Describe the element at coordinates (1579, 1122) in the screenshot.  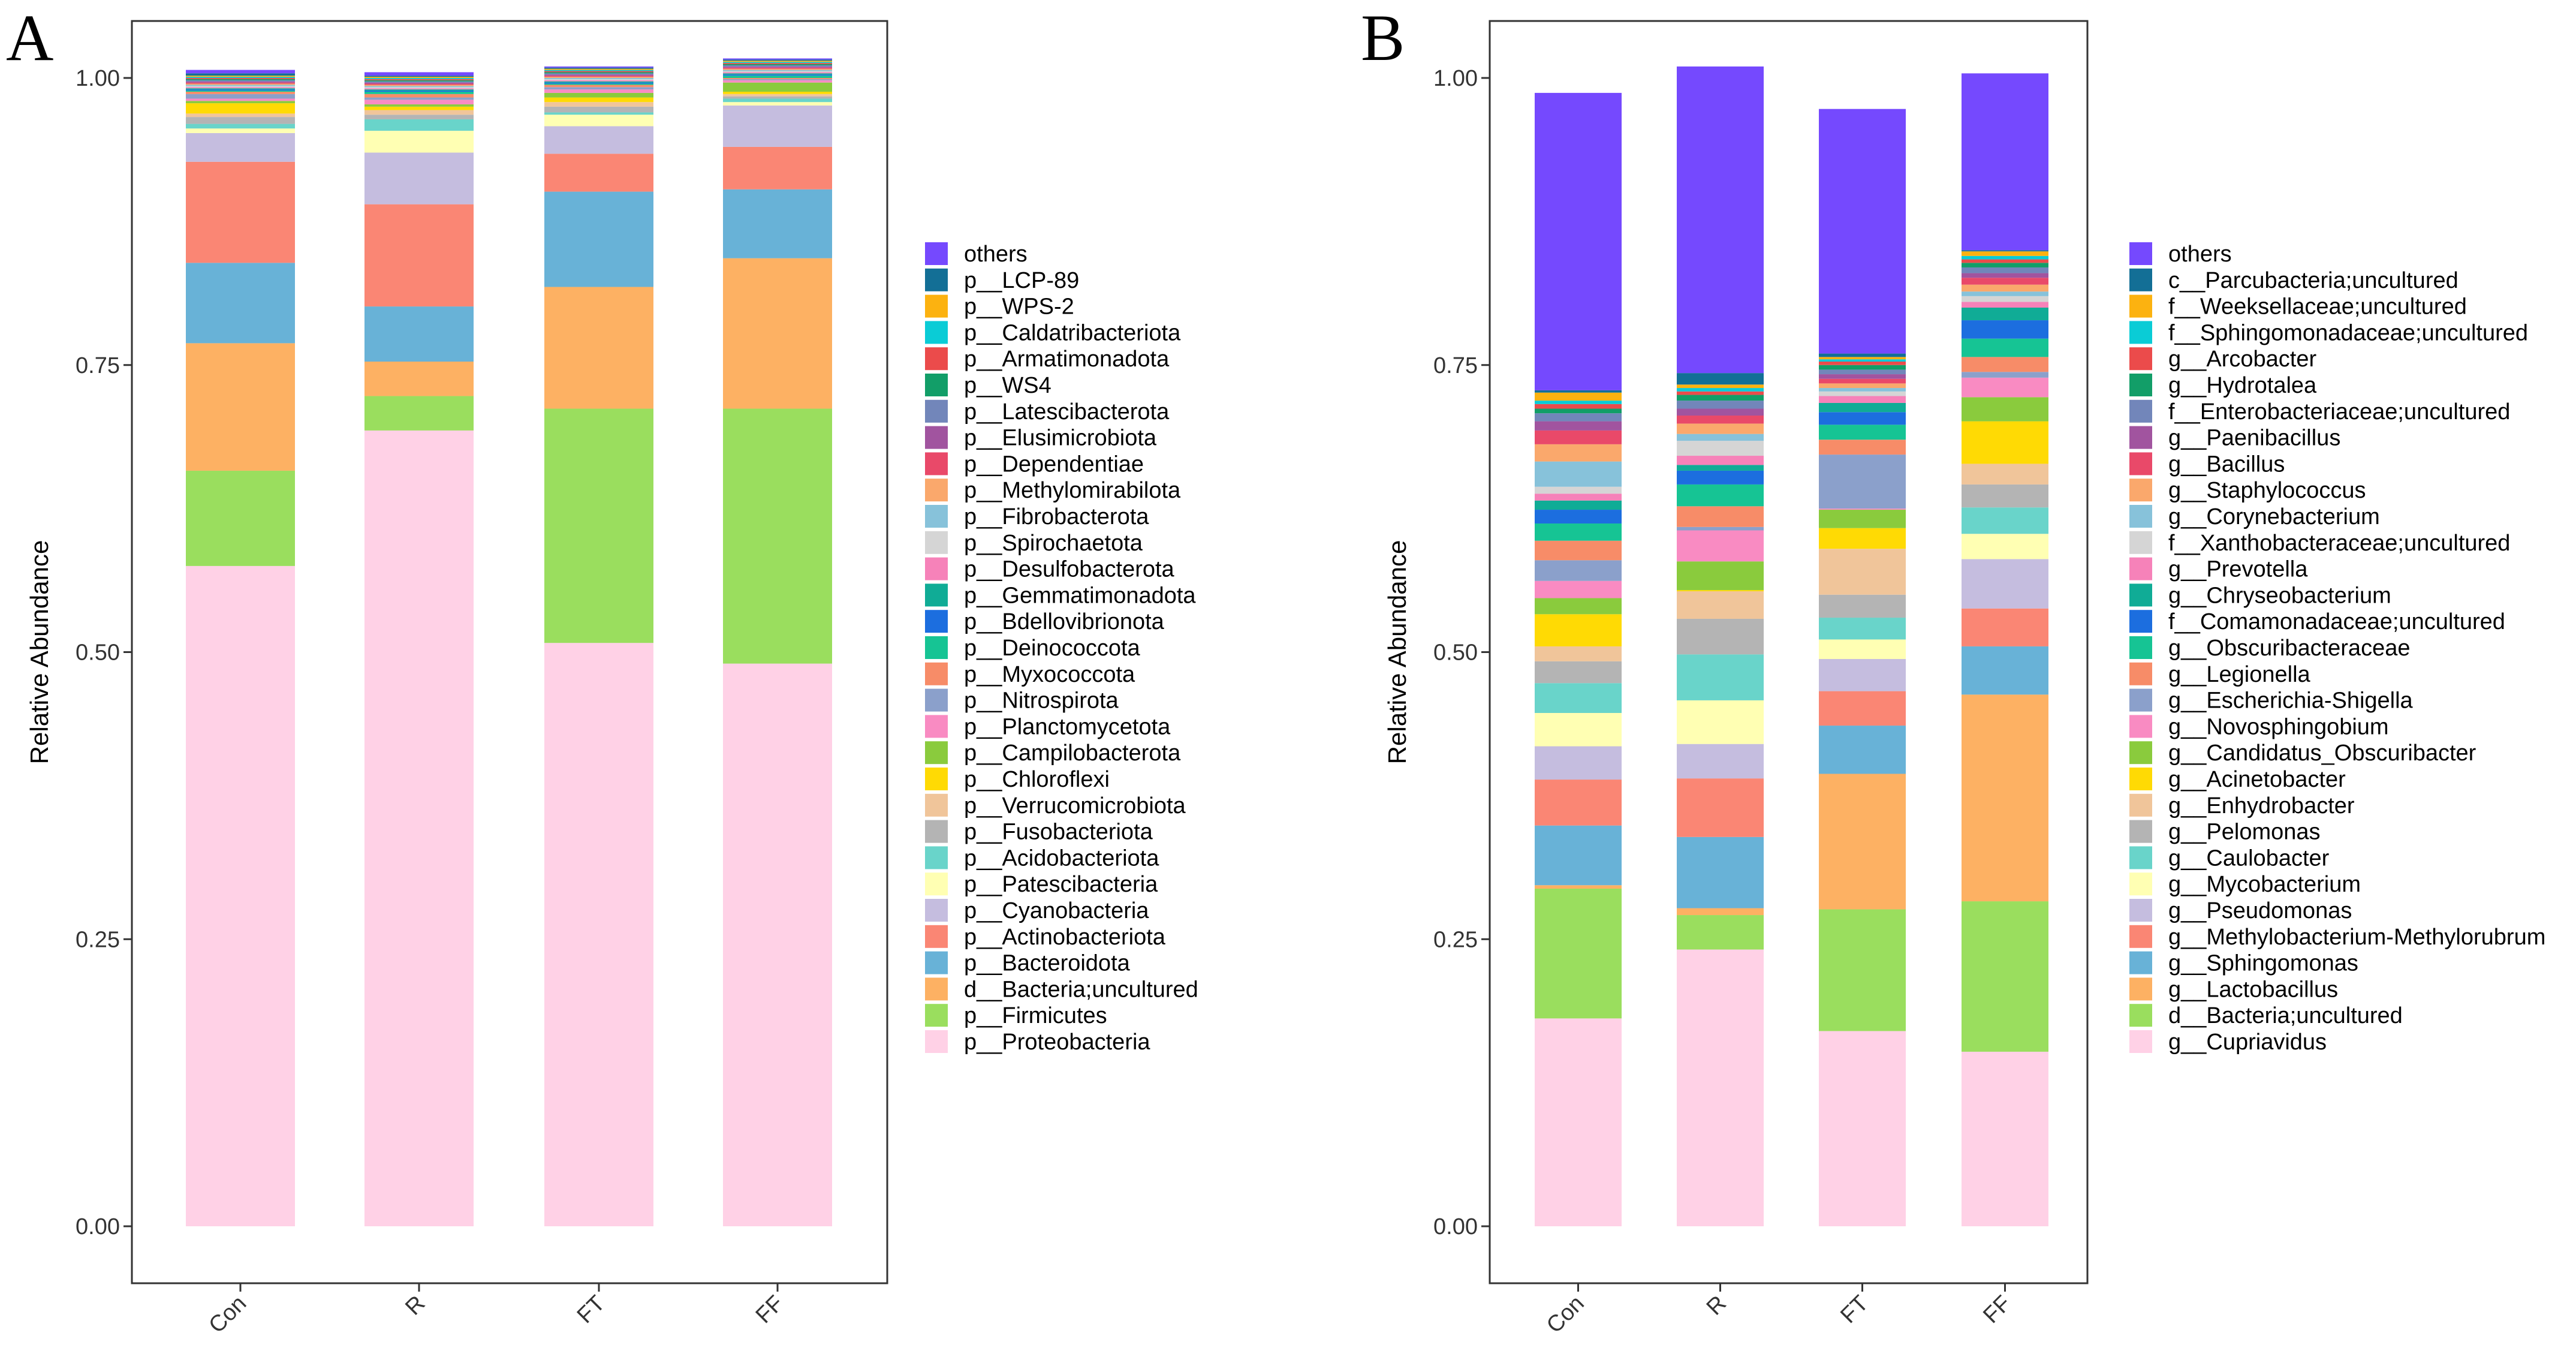
I see `bar-segment-b-con-g-cupriavidus` at that location.